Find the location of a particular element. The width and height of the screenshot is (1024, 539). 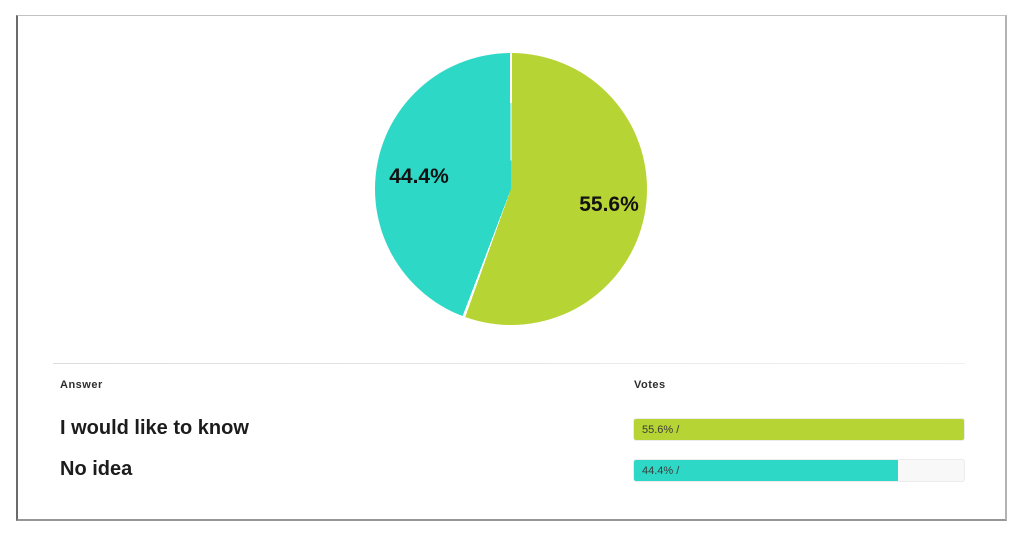

pie-chart is located at coordinates (511, 189).